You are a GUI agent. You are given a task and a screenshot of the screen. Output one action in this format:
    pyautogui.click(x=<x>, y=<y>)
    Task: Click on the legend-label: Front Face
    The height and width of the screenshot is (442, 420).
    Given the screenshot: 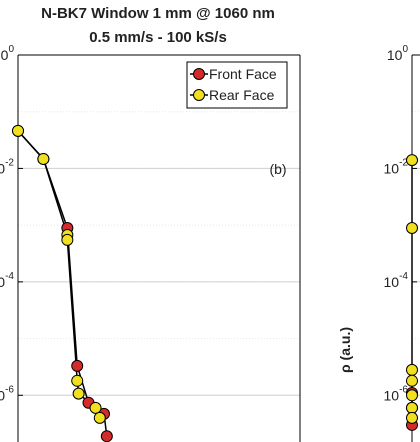 What is the action you would take?
    pyautogui.click(x=243, y=74)
    